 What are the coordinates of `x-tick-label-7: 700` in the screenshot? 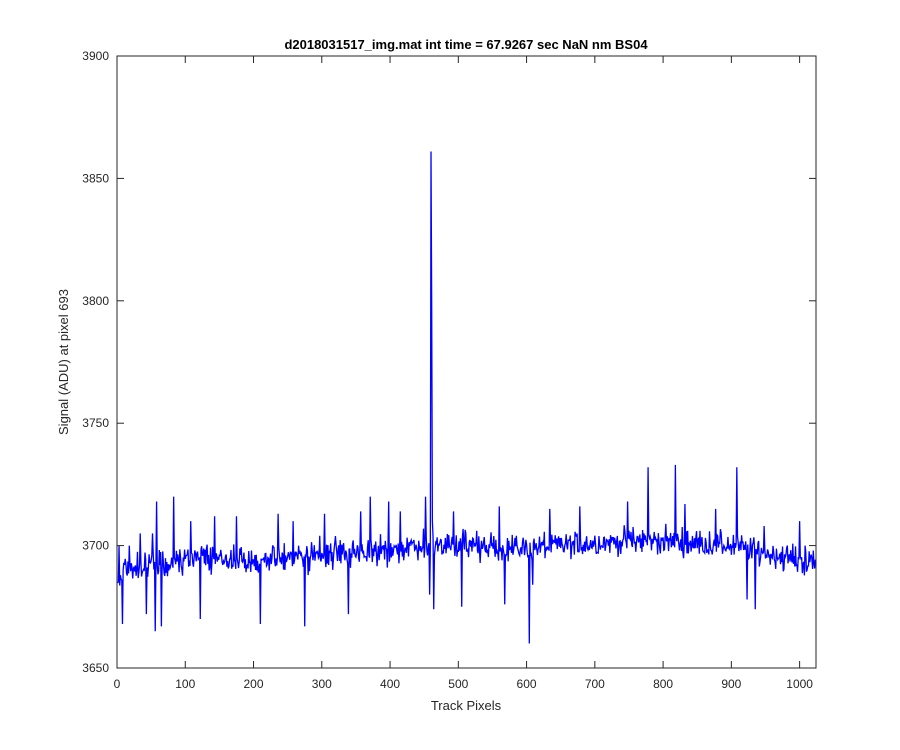 It's located at (595, 684).